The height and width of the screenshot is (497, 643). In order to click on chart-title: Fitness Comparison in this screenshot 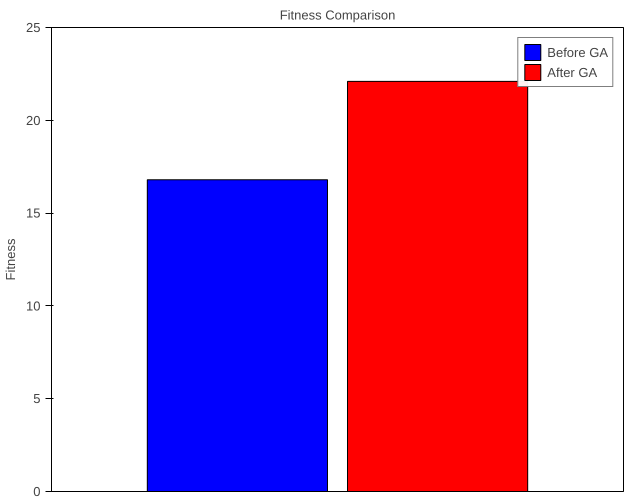, I will do `click(338, 15)`.